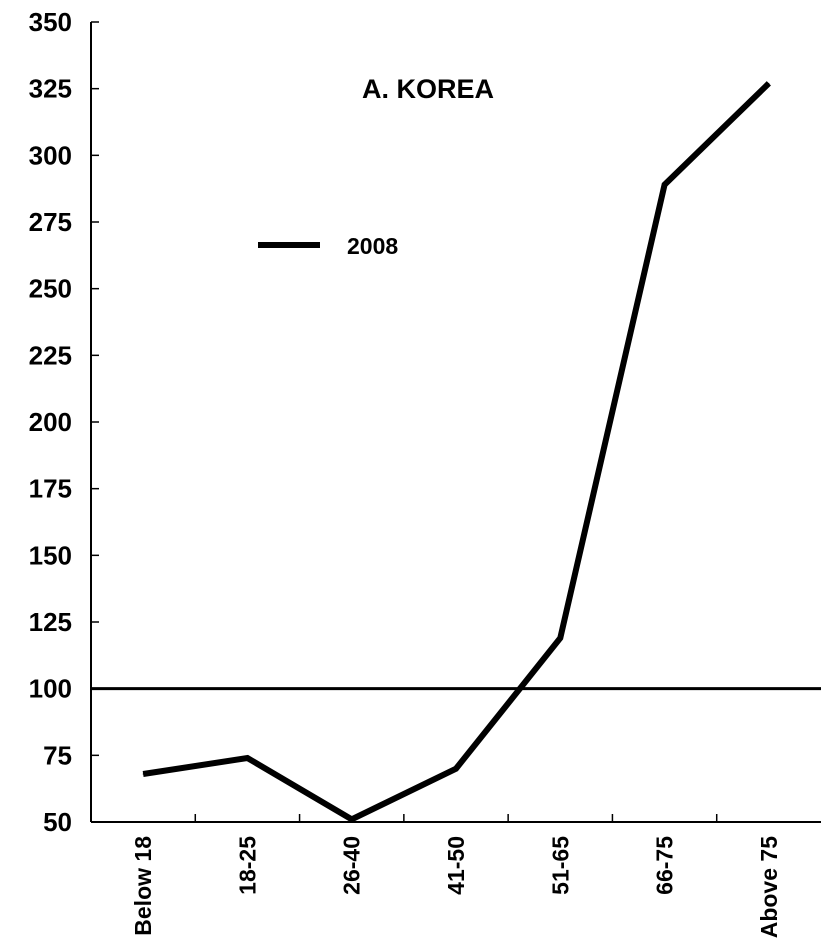 Image resolution: width=821 pixels, height=951 pixels. Describe the element at coordinates (372, 246) in the screenshot. I see `legend-label-2008: 2008` at that location.